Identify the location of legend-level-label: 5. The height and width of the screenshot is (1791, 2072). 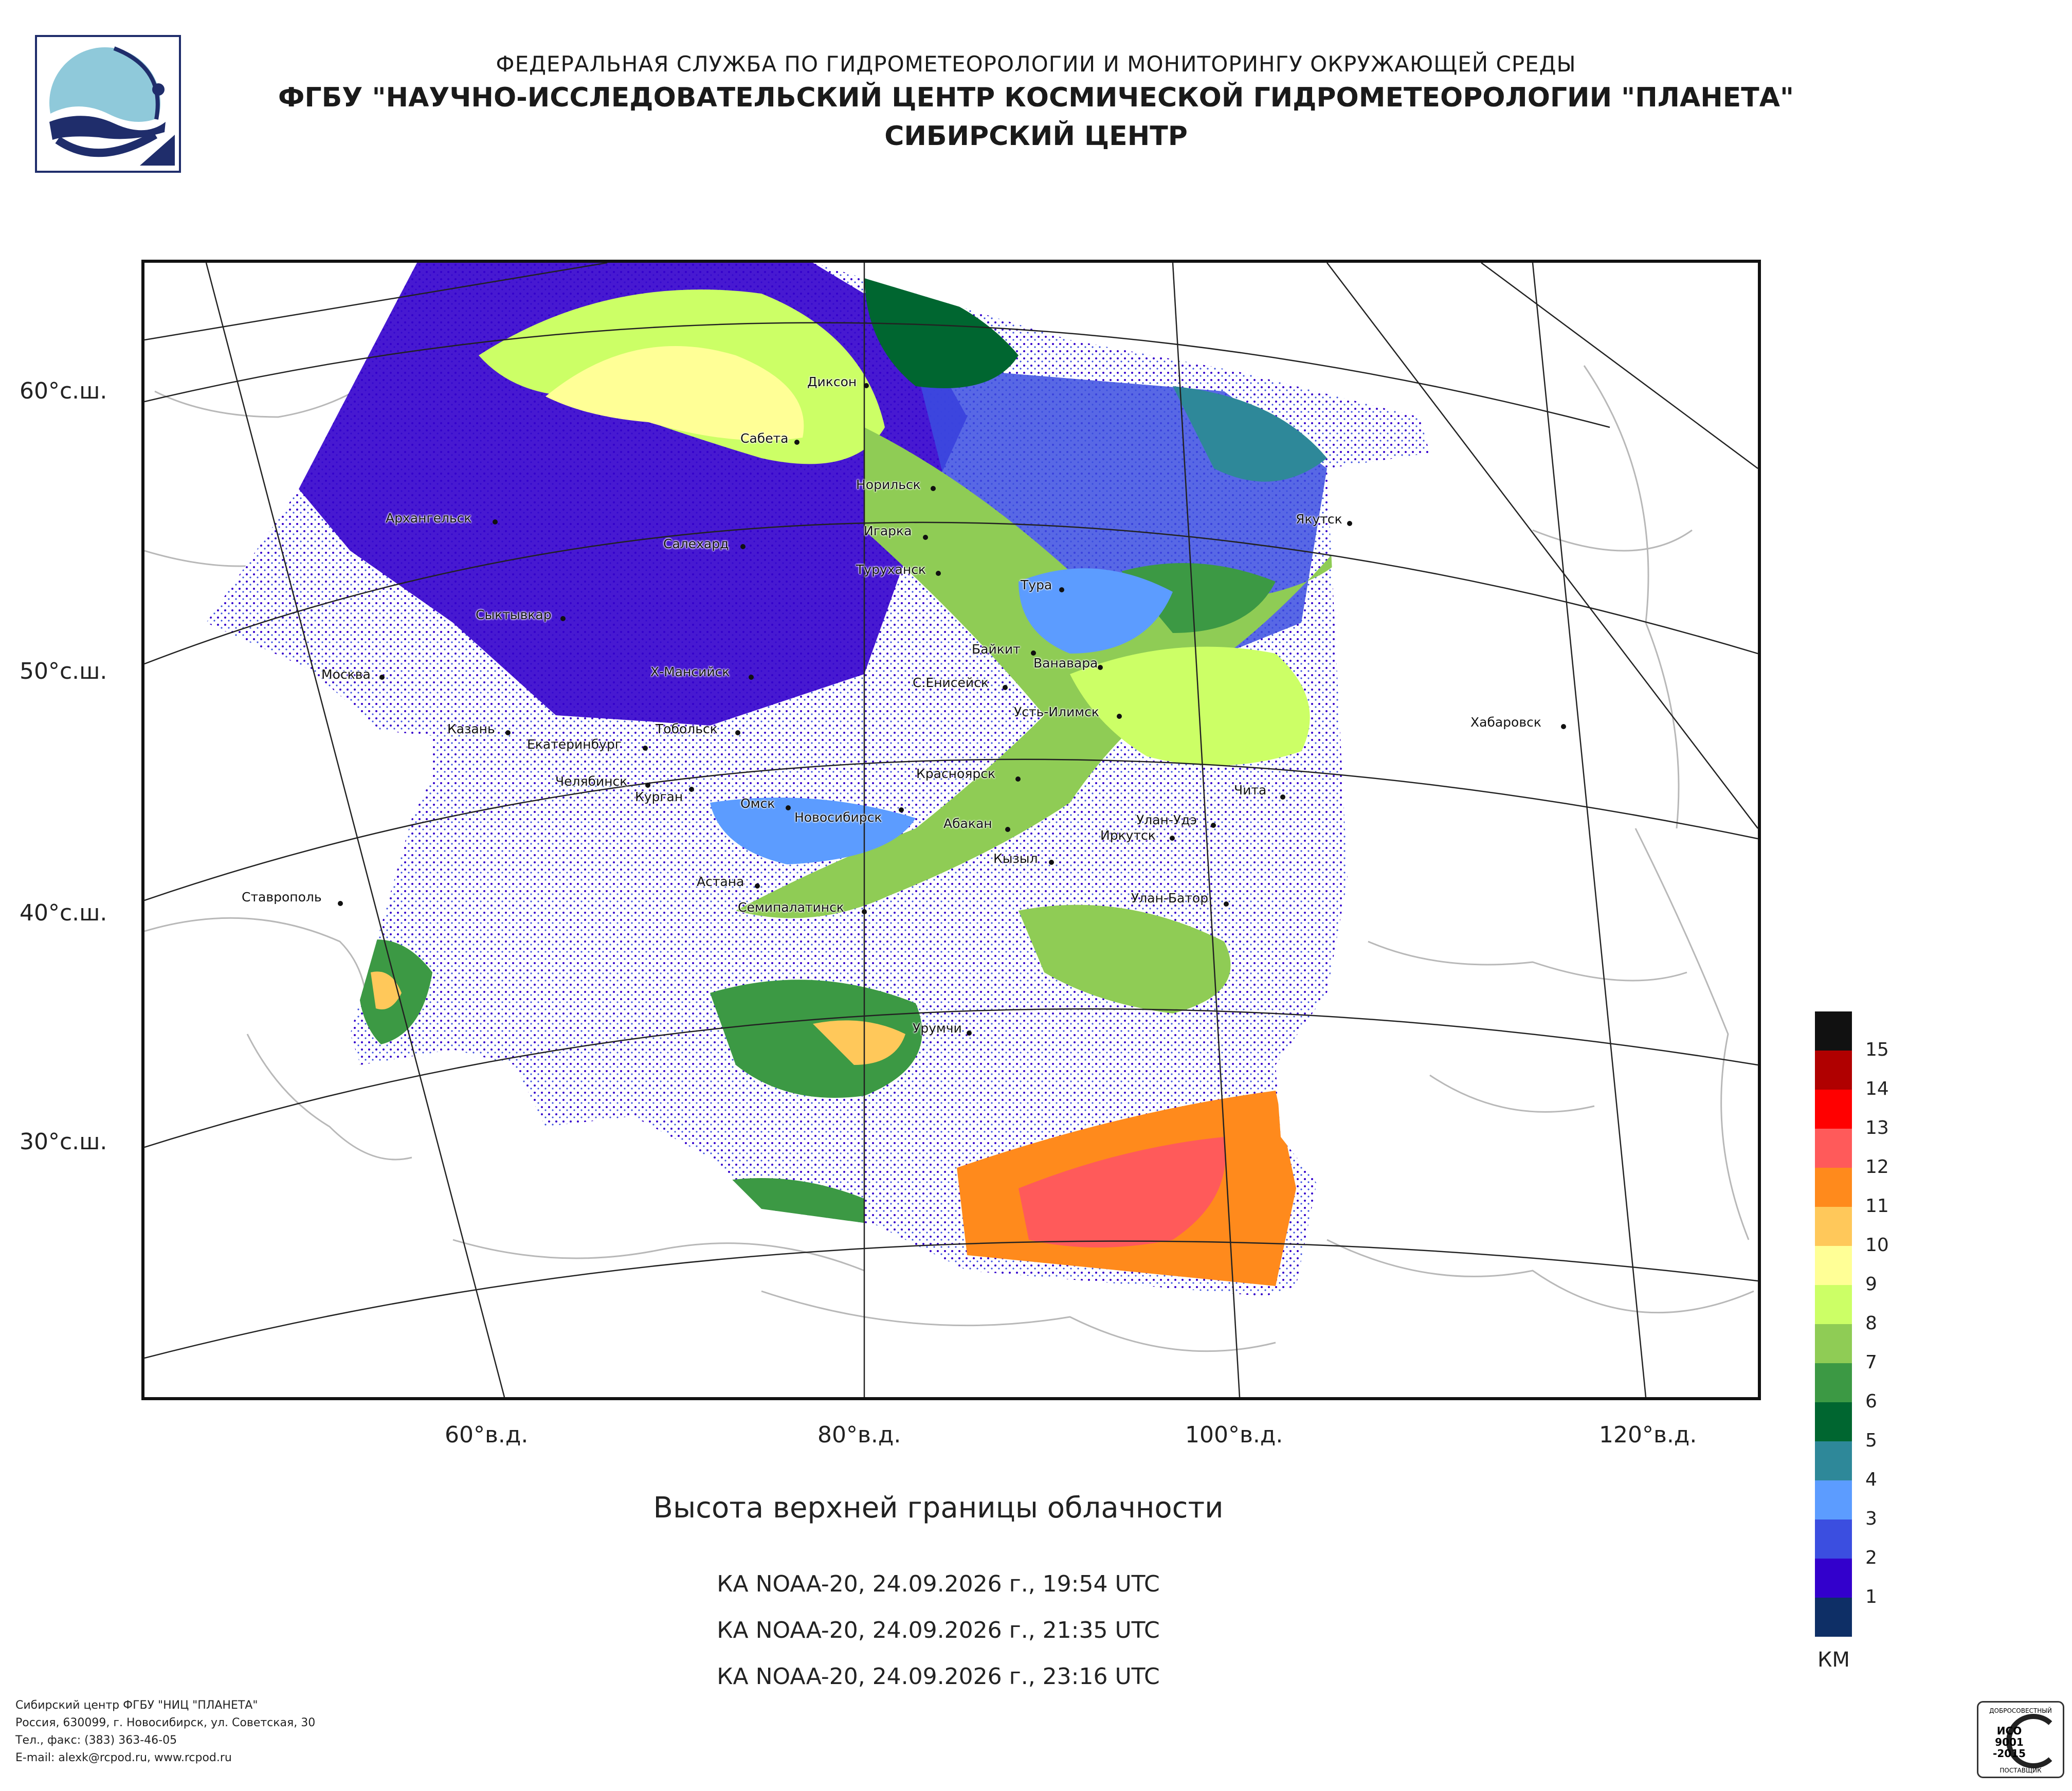
(1871, 1441).